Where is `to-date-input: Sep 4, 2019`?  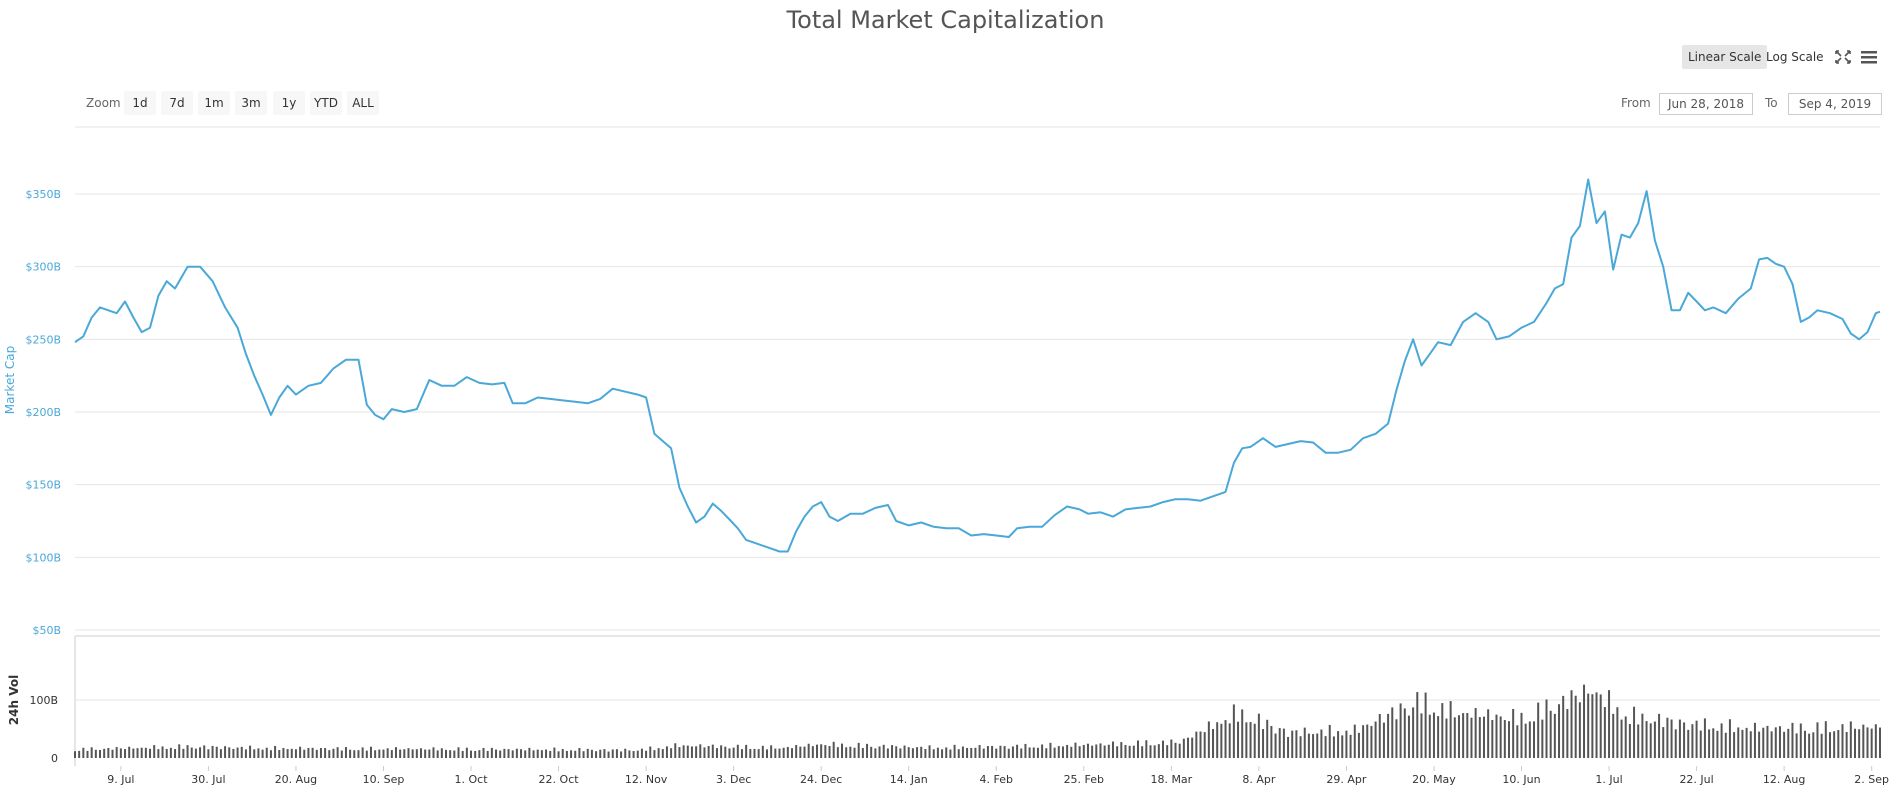
to-date-input: Sep 4, 2019 is located at coordinates (1835, 104).